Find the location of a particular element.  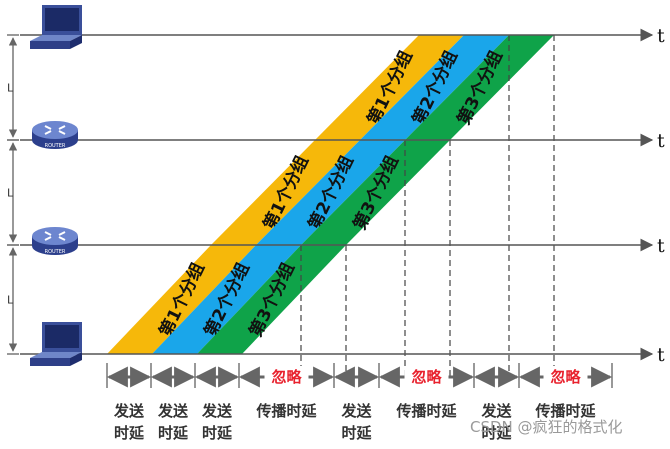

link-length-markers: L L L is located at coordinates (13, 194).